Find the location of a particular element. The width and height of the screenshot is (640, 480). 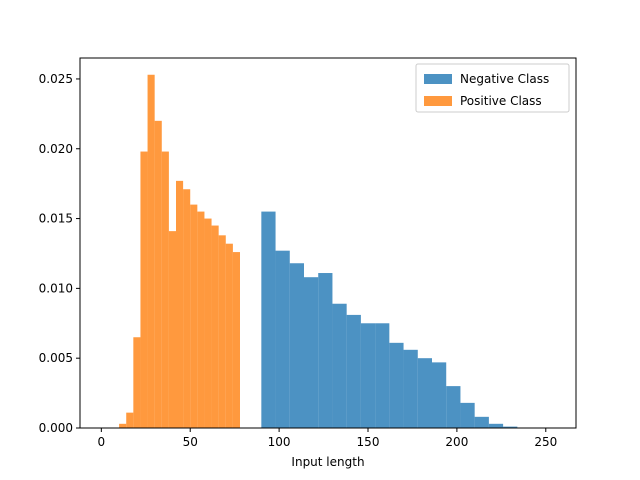

legend-box is located at coordinates (492, 88).